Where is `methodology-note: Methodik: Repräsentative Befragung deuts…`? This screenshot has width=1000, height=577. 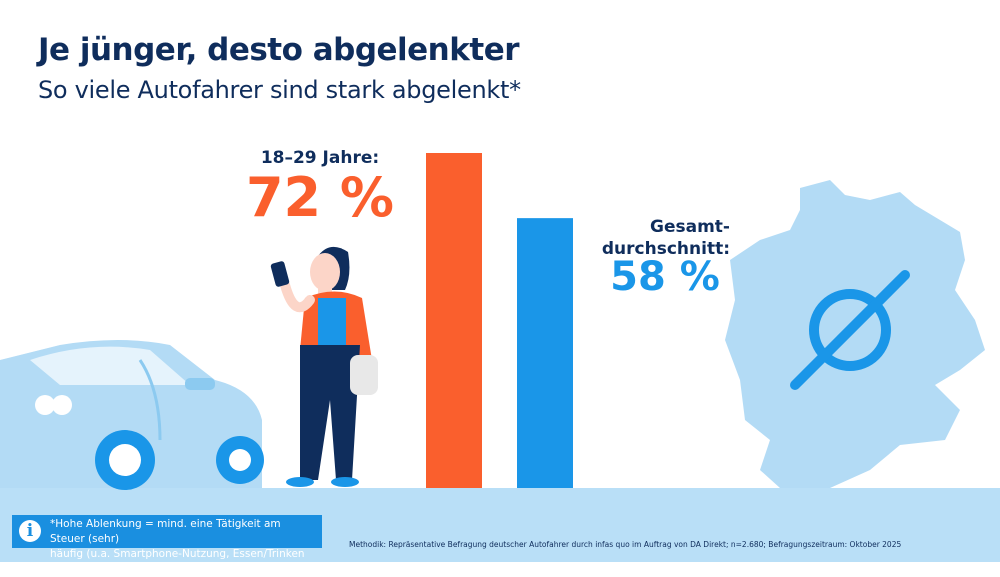
methodology-note: Methodik: Repräsentative Befragung deuts… is located at coordinates (625, 544).